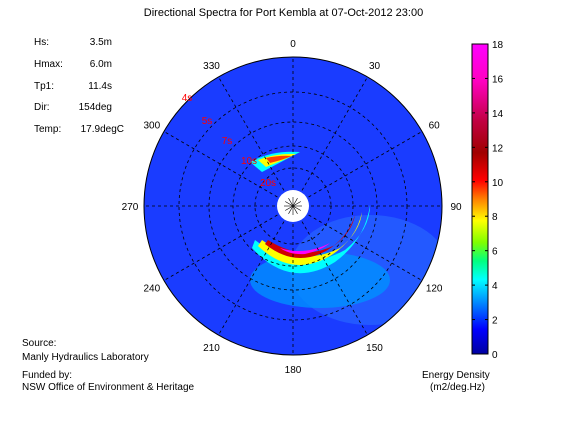 This screenshot has width=567, height=426. I want to click on stat-label-dir: Dir:, so click(42, 107).